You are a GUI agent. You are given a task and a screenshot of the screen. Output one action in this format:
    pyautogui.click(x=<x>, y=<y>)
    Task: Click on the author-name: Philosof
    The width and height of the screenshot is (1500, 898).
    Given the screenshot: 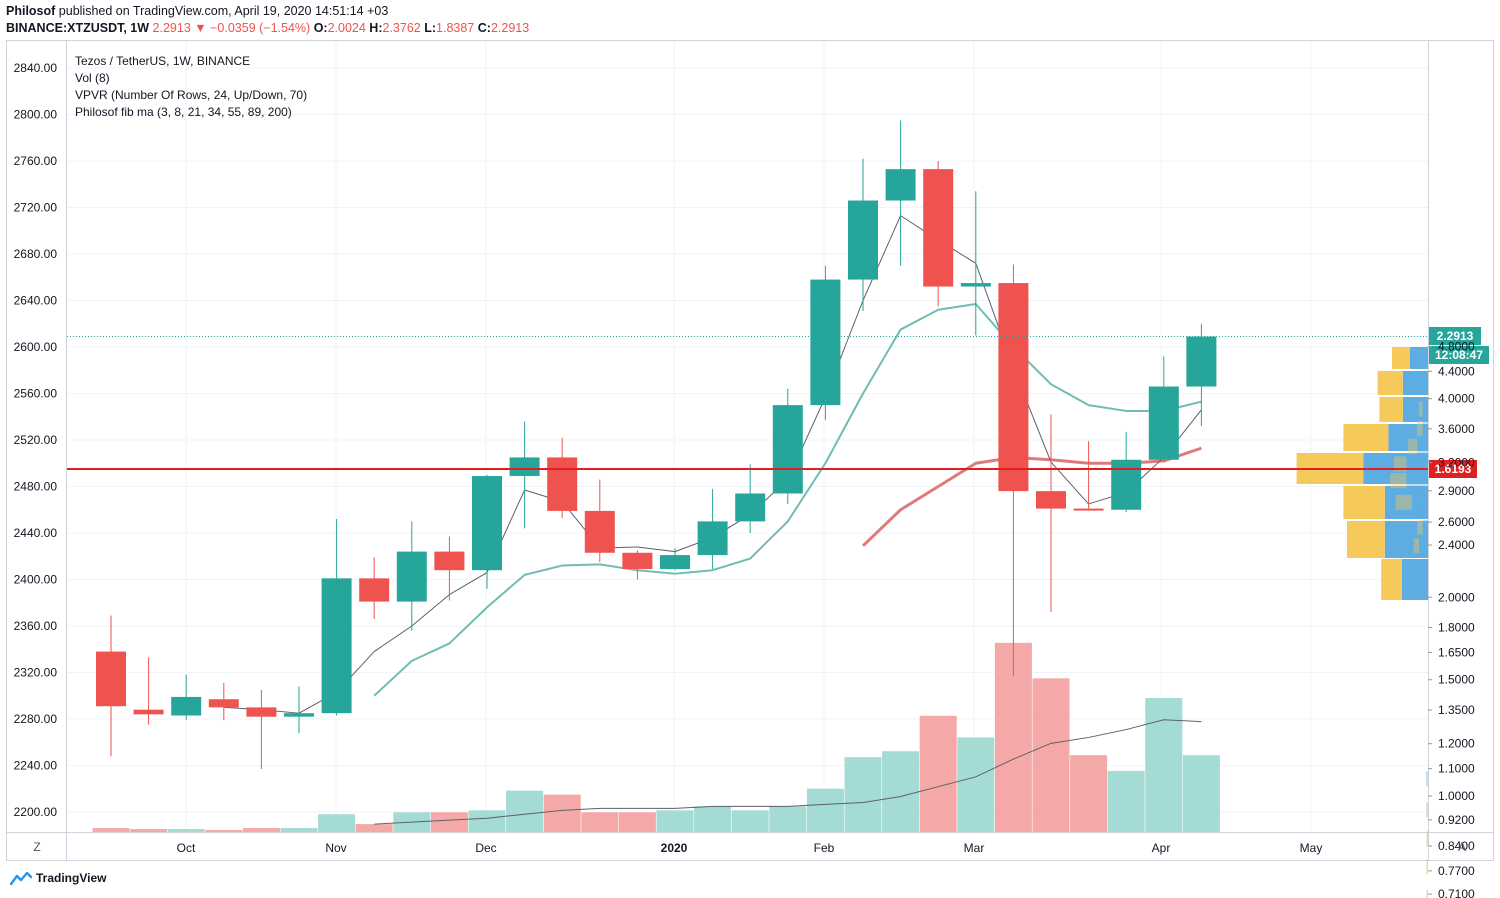 What is the action you would take?
    pyautogui.click(x=31, y=11)
    